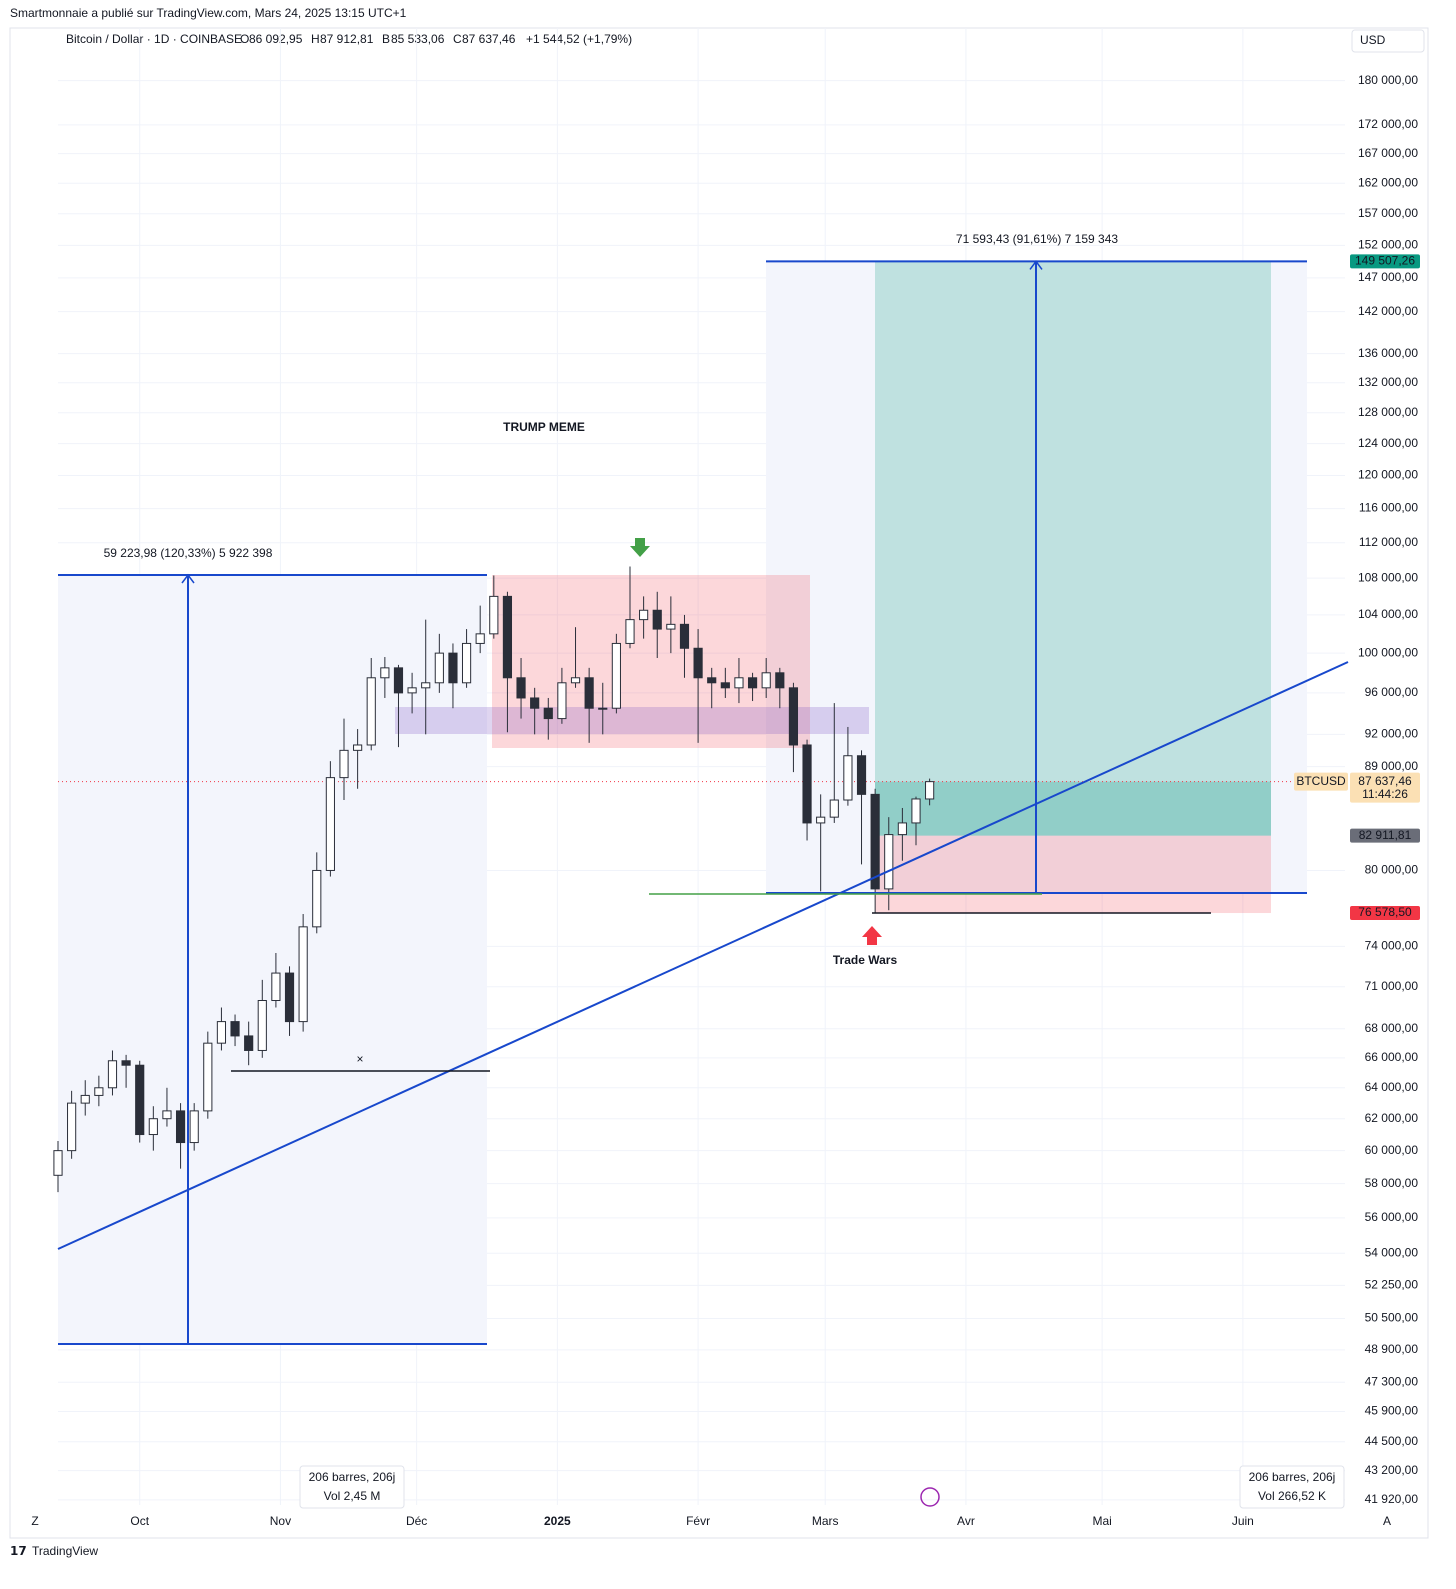 Image resolution: width=1456 pixels, height=1589 pixels. What do you see at coordinates (188, 578) in the screenshot?
I see `arrow-head` at bounding box center [188, 578].